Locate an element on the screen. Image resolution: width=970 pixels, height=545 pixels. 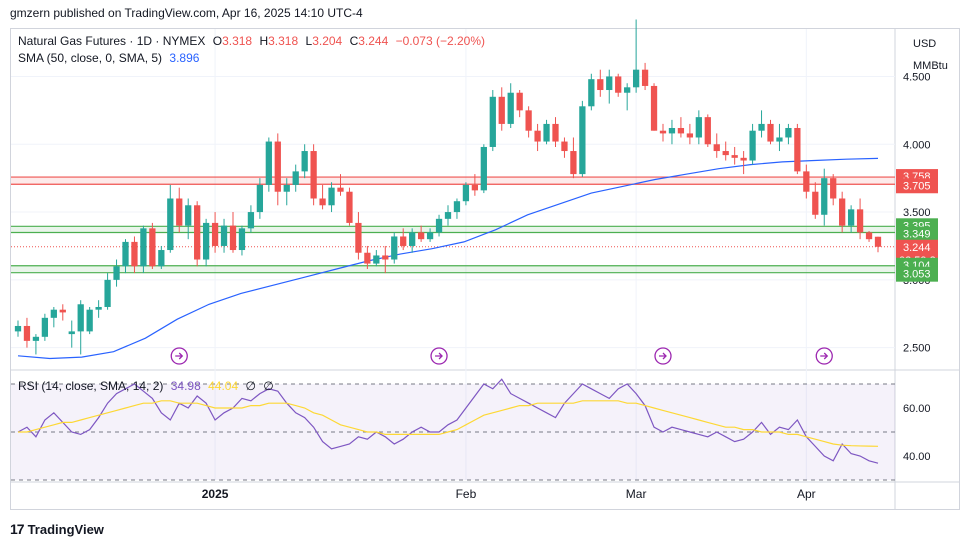
sma-value: 3.896 is located at coordinates (184, 58).